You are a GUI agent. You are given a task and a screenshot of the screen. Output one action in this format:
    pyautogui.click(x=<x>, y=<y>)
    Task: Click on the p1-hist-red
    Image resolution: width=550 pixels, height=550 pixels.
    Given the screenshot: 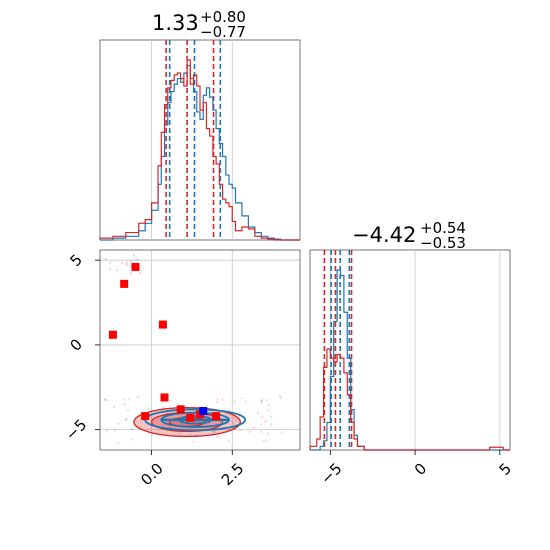 What is the action you would take?
    pyautogui.click(x=199, y=150)
    